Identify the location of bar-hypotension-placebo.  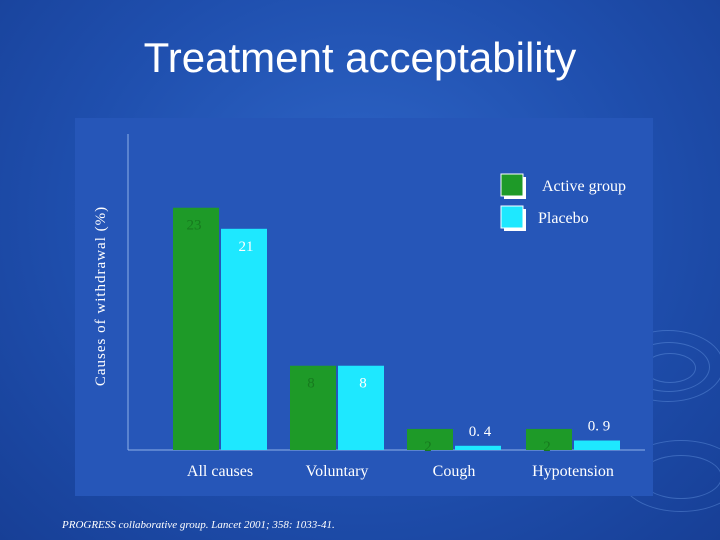
(597, 445).